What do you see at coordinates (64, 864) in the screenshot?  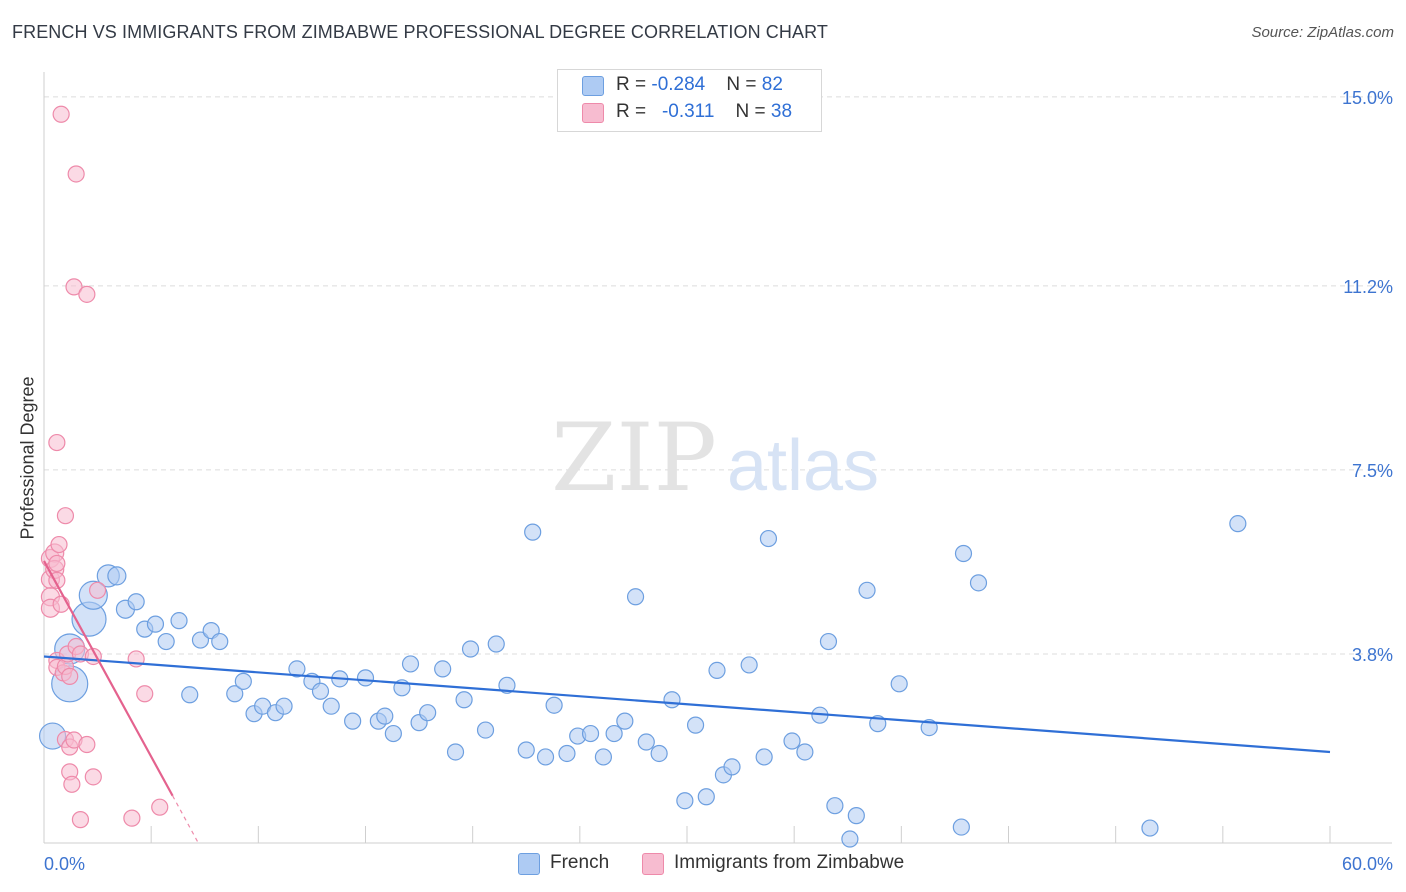 I see `x-tick-label: 0.0%` at bounding box center [64, 864].